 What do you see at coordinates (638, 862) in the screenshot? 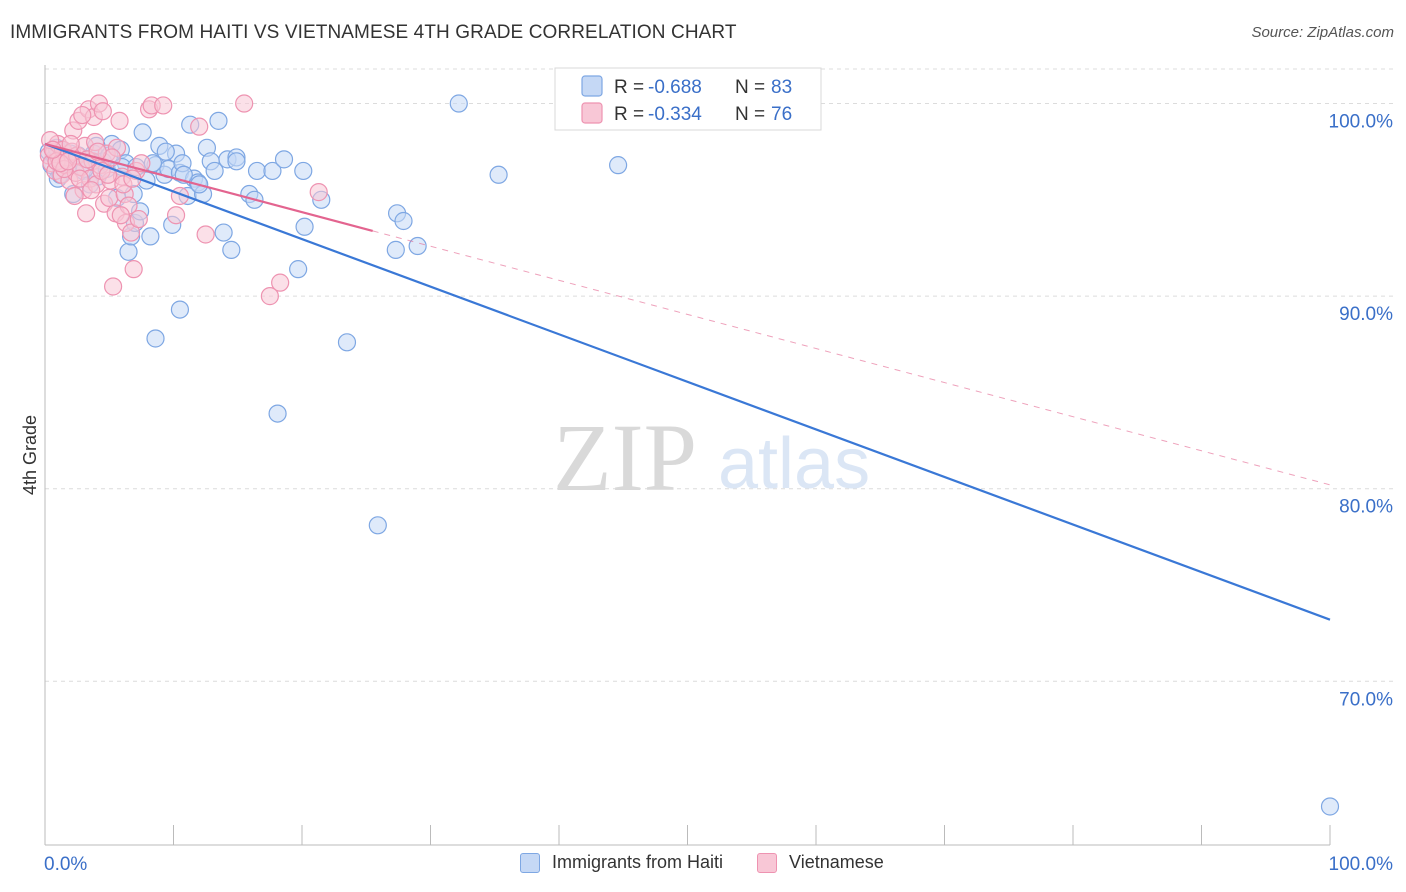
I see `legend-label-haiti: Immigrants from Haiti` at bounding box center [638, 862].